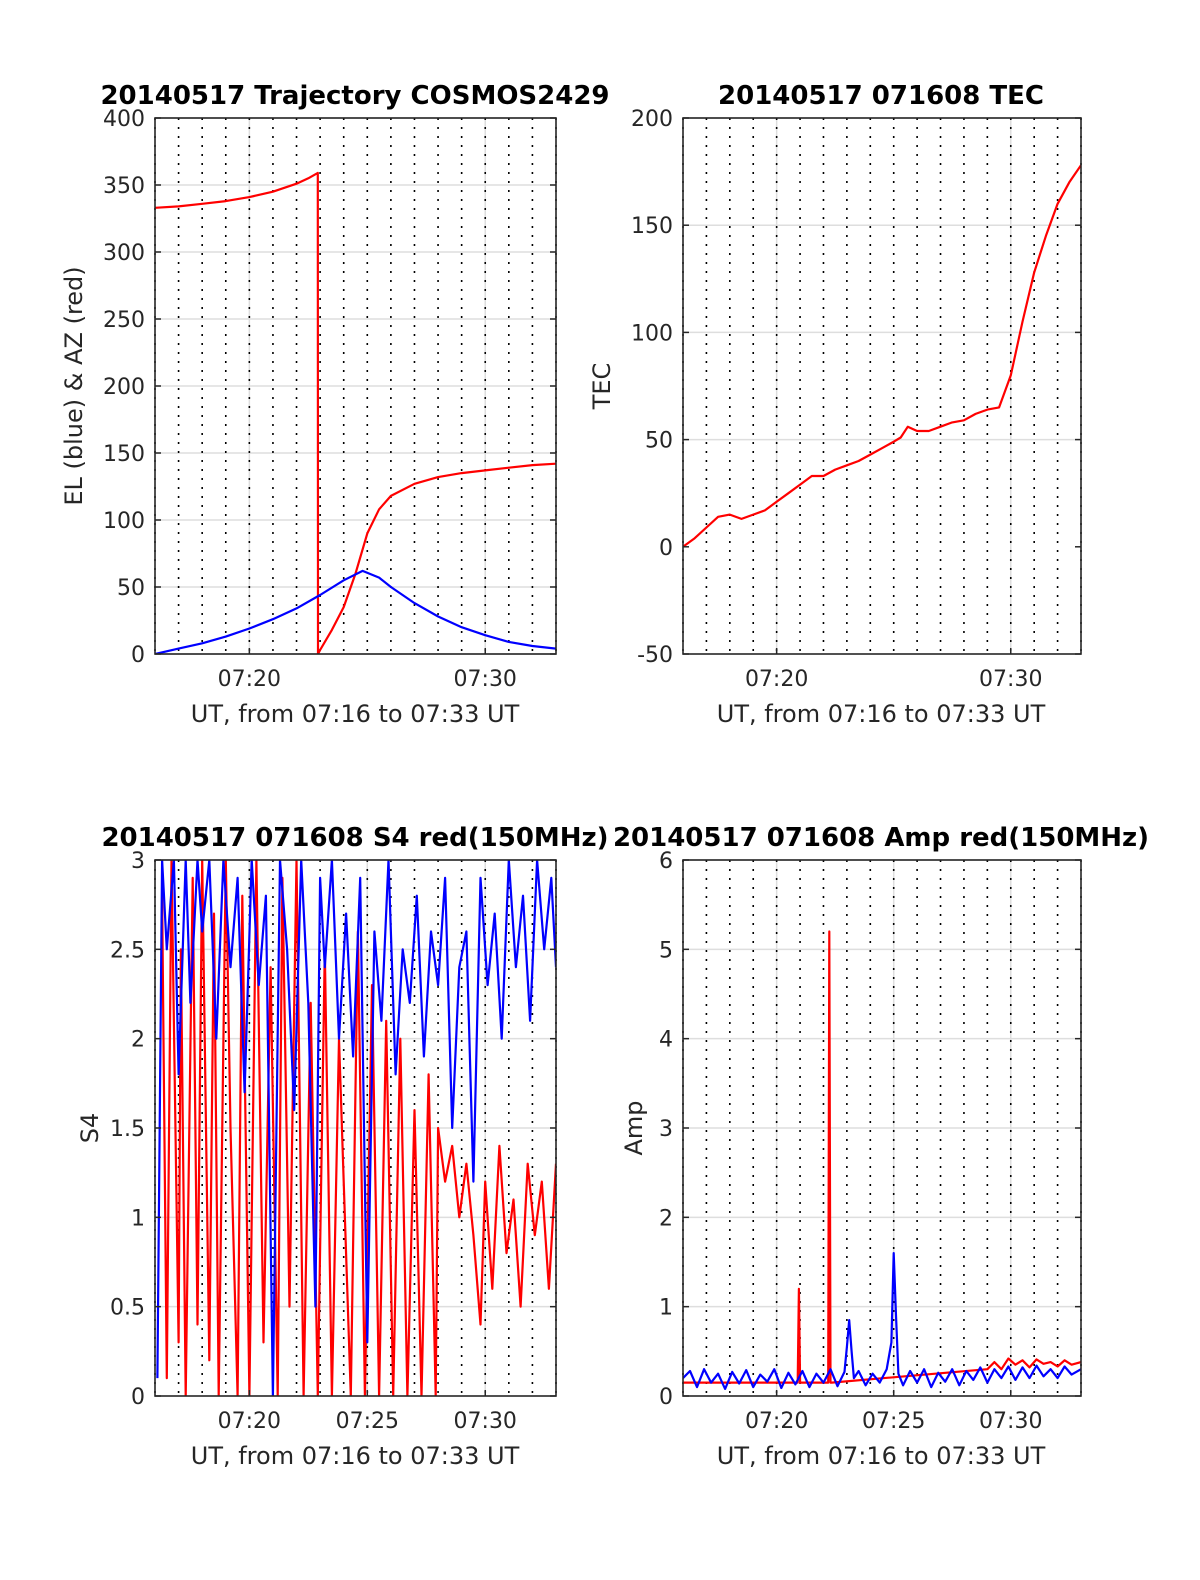  Describe the element at coordinates (666, 861) in the screenshot. I see `y-tick-label: 6` at that location.